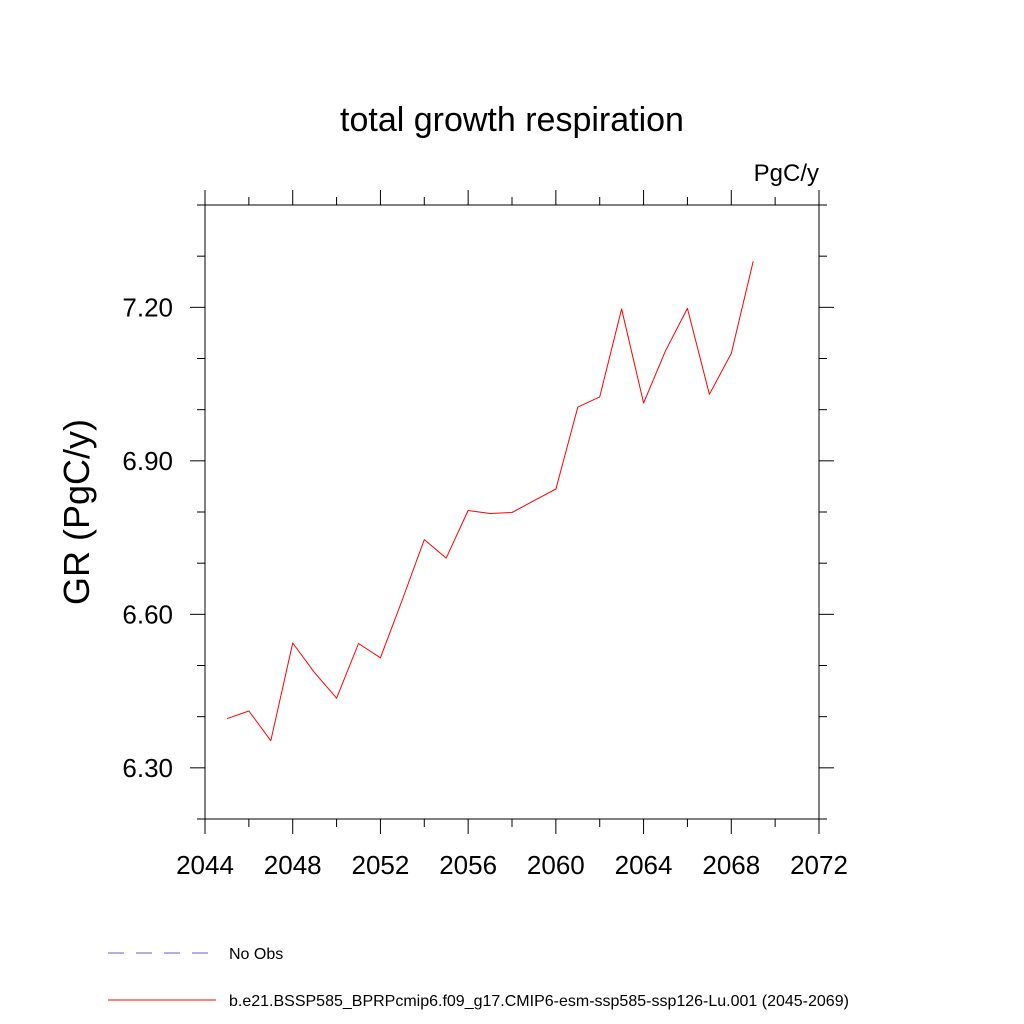 This screenshot has height=1024, width=1024. What do you see at coordinates (147, 461) in the screenshot?
I see `y-tick-label: 6.90` at bounding box center [147, 461].